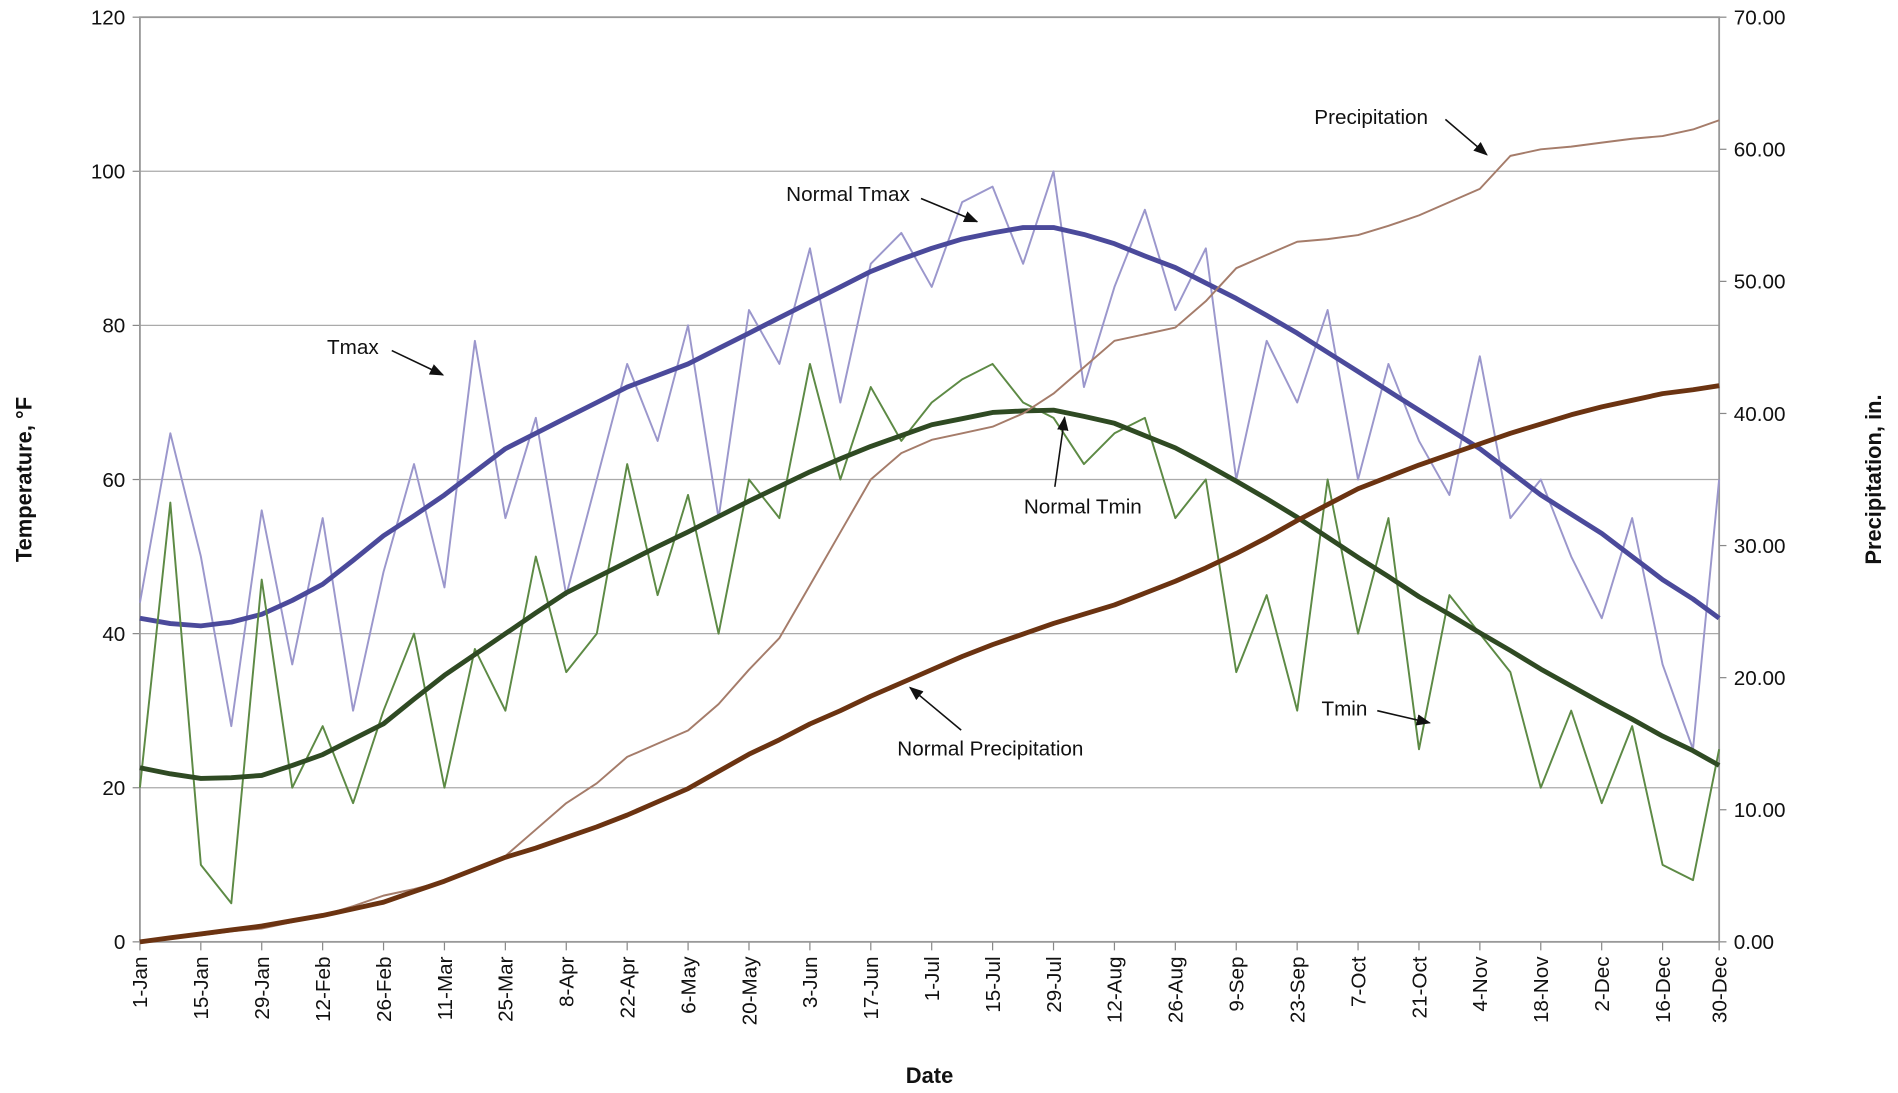 The width and height of the screenshot is (1898, 1093). Describe the element at coordinates (990, 749) in the screenshot. I see `annotation: Normal Precipitation` at that location.